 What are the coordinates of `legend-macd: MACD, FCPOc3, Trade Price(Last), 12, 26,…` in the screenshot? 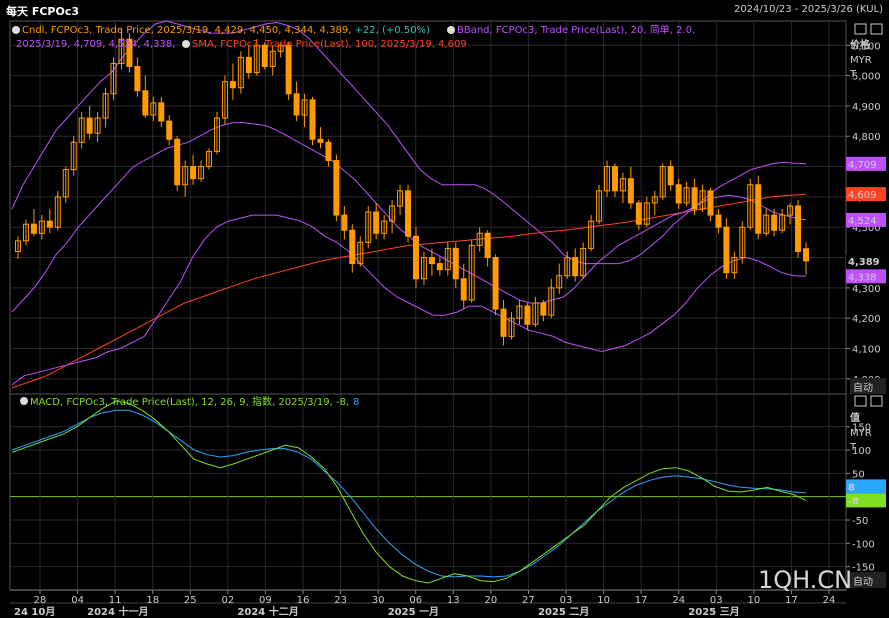 It's located at (195, 401).